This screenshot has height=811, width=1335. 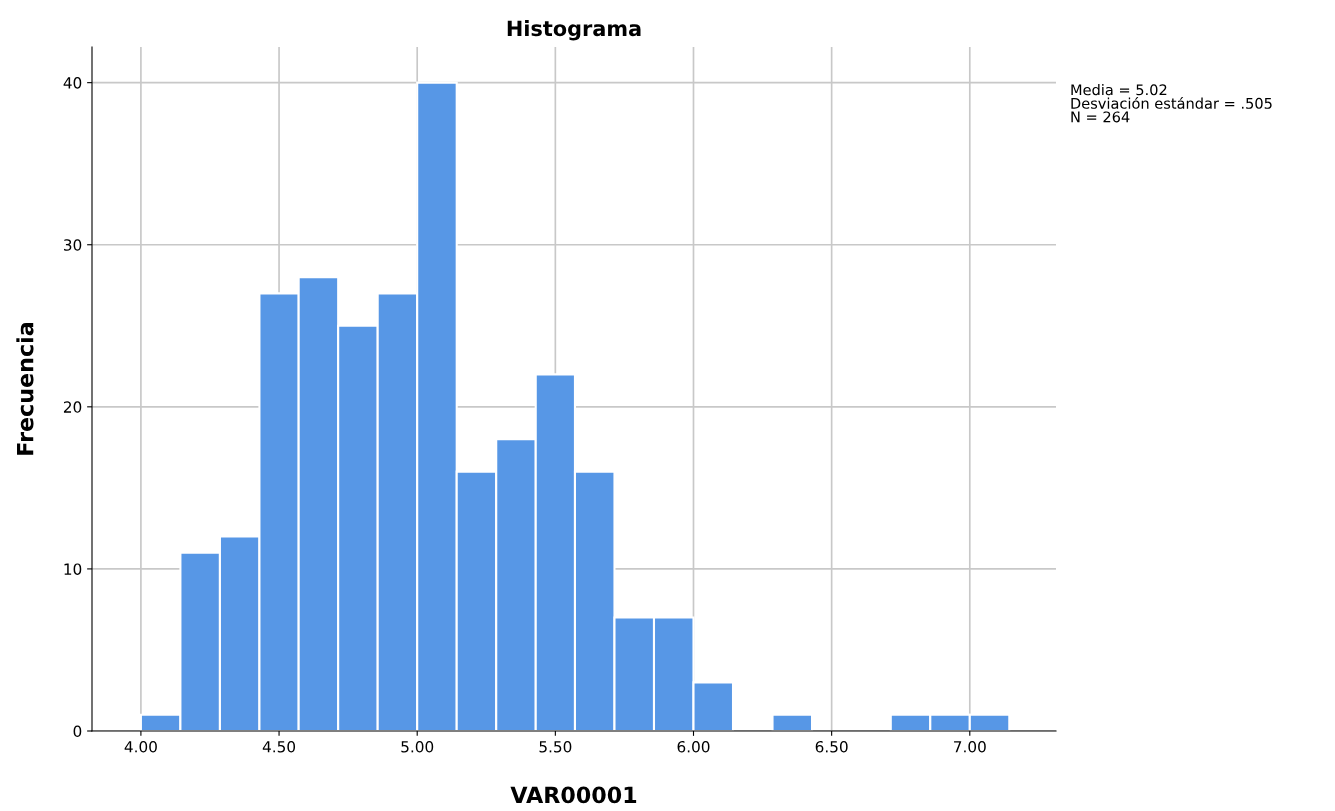 I want to click on text: Media = 5.02 Desviación estándar = .505 N = 264, so click(x=1171, y=103).